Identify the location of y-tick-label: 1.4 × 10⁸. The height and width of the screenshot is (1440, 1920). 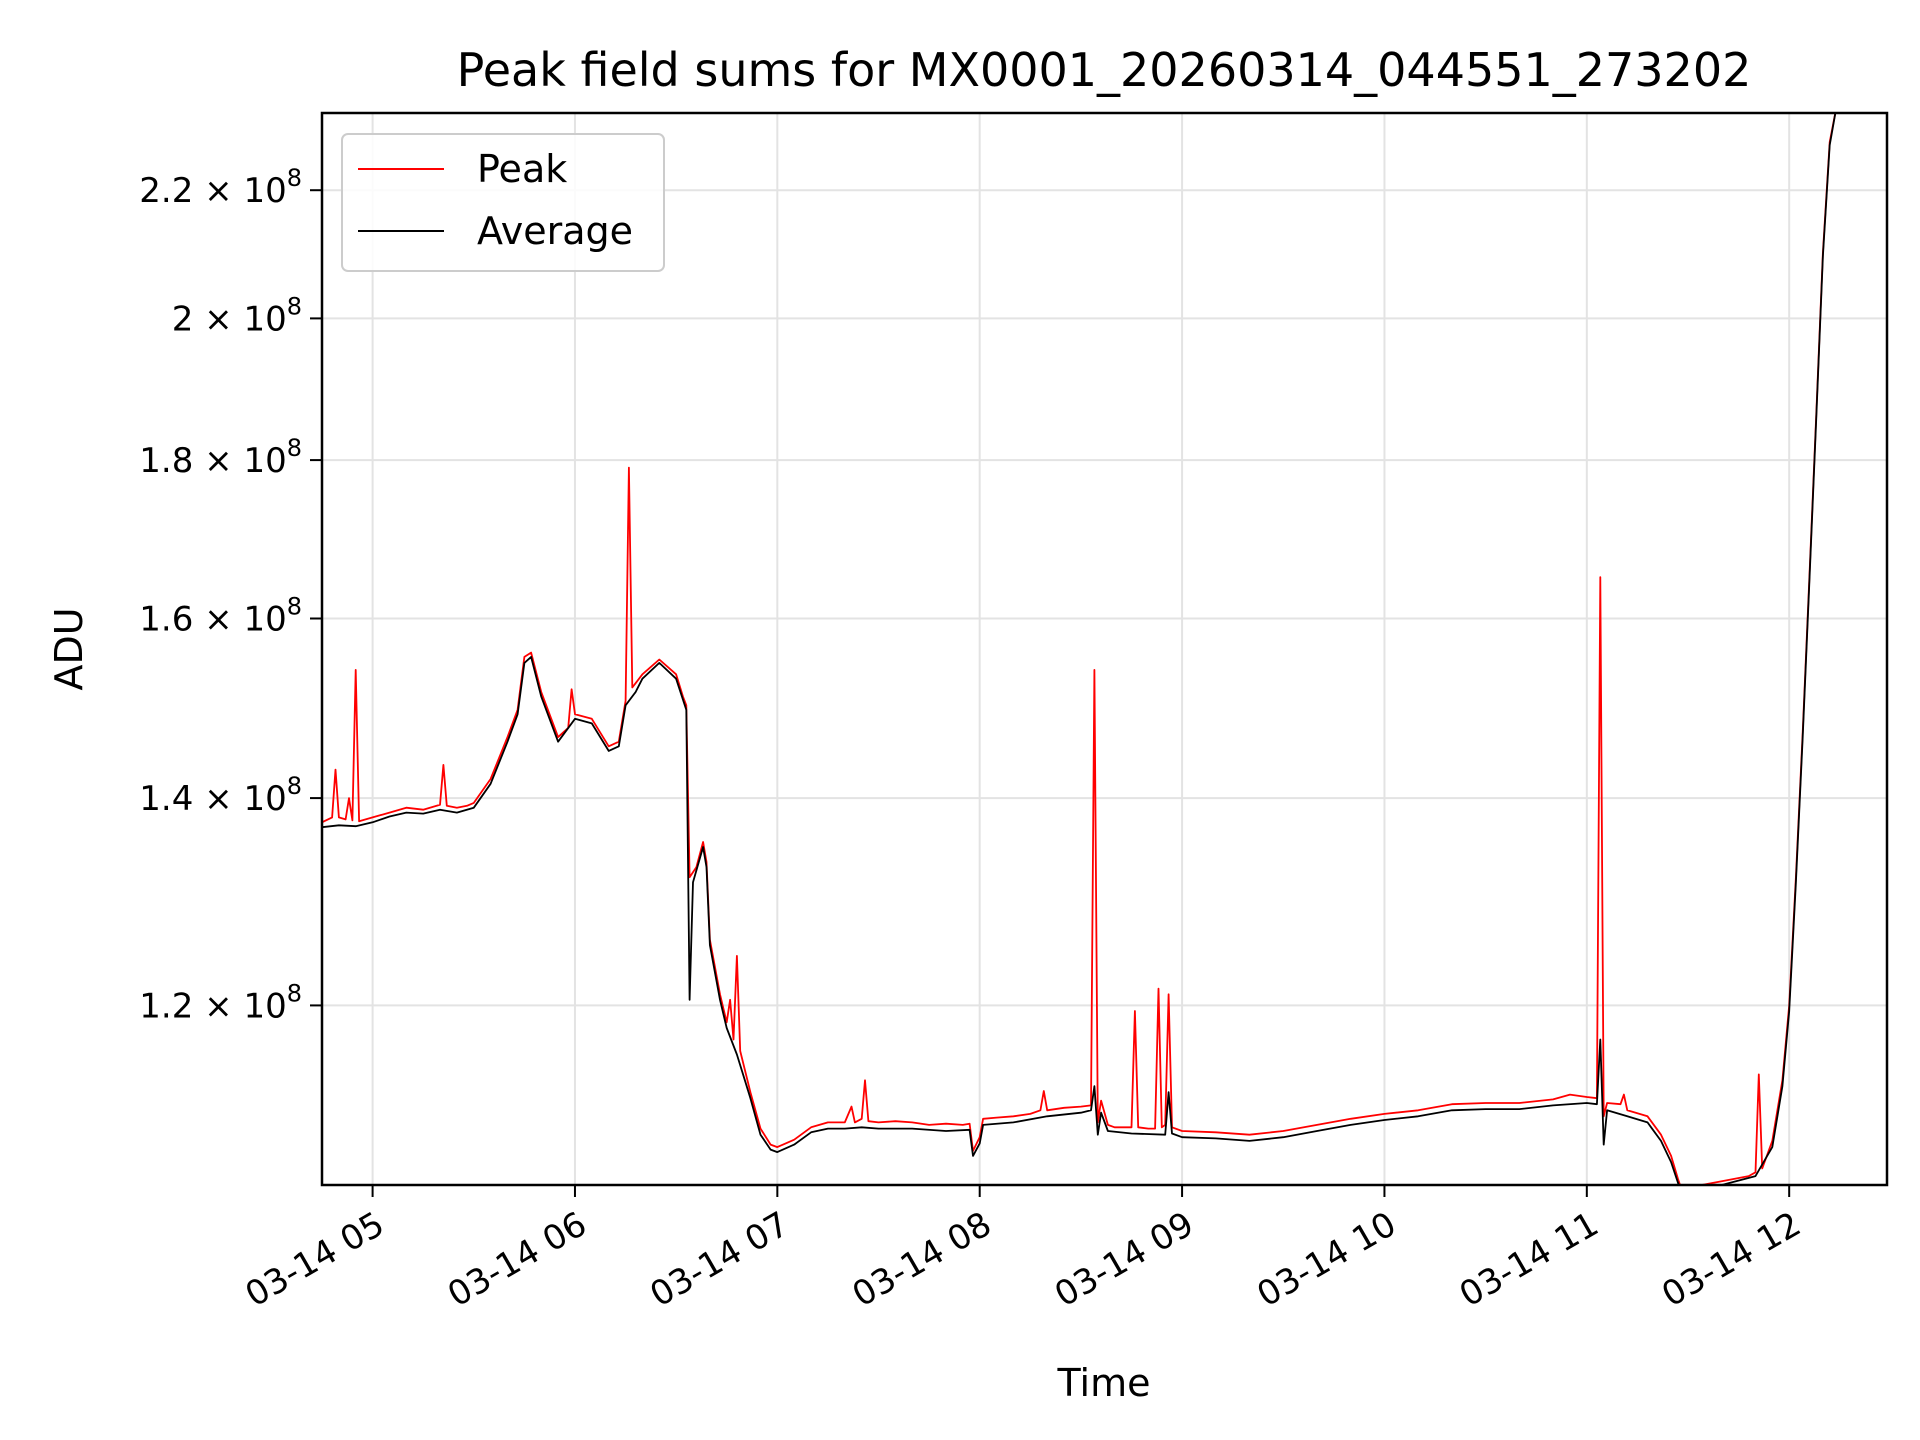
(220, 795).